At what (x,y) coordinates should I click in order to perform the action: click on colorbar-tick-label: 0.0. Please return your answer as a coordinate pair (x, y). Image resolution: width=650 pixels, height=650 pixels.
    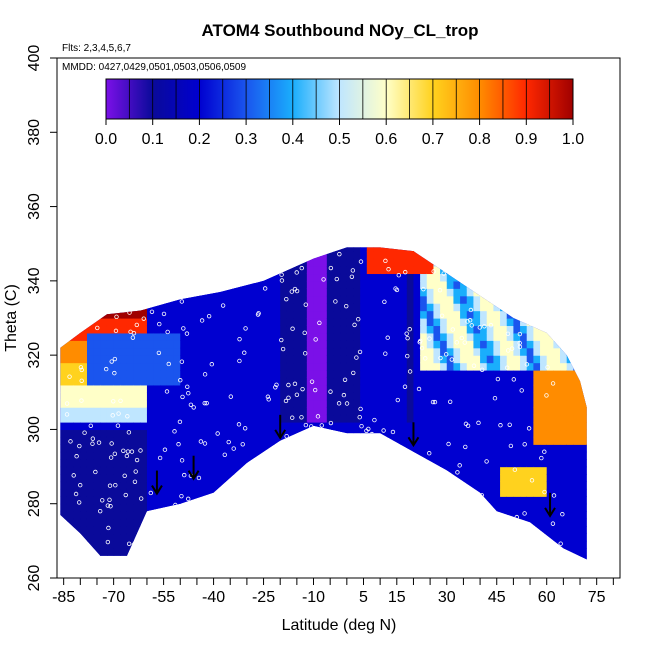
    Looking at the image, I should click on (106, 139).